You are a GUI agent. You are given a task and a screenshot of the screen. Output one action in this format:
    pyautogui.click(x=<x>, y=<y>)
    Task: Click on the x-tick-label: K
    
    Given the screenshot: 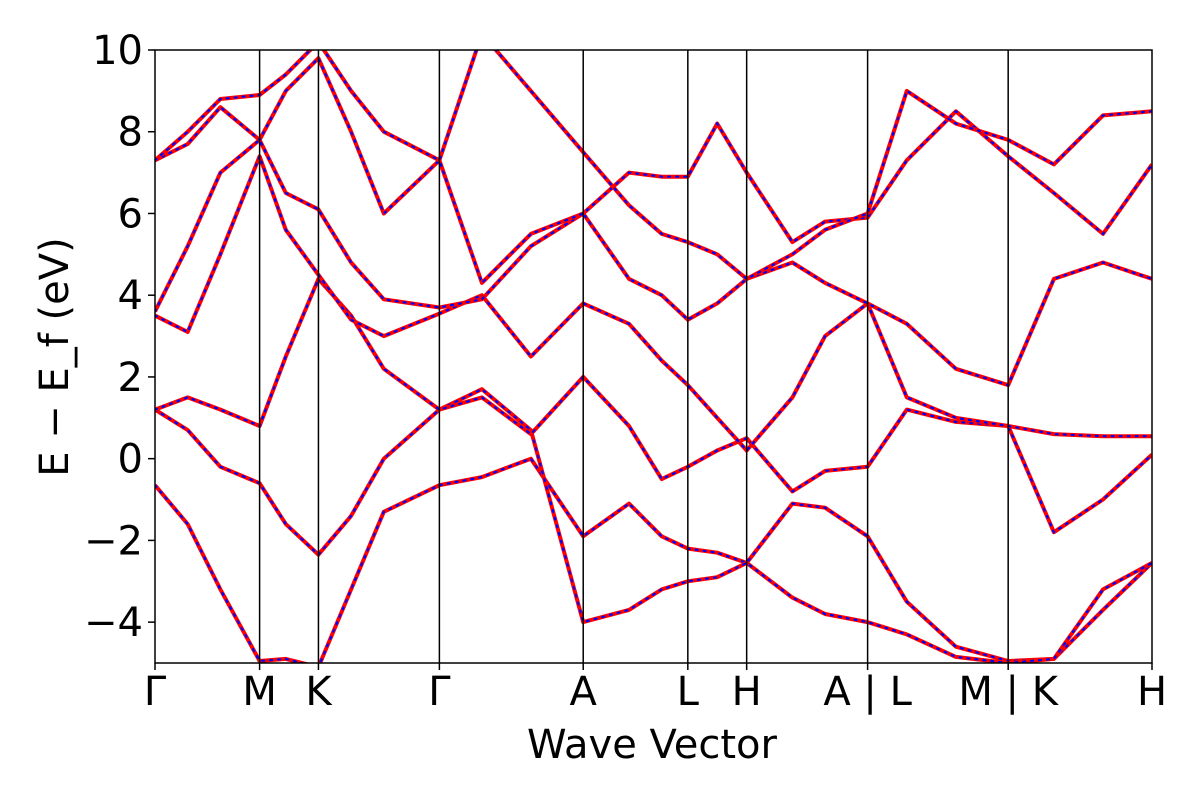 What is the action you would take?
    pyautogui.click(x=319, y=692)
    